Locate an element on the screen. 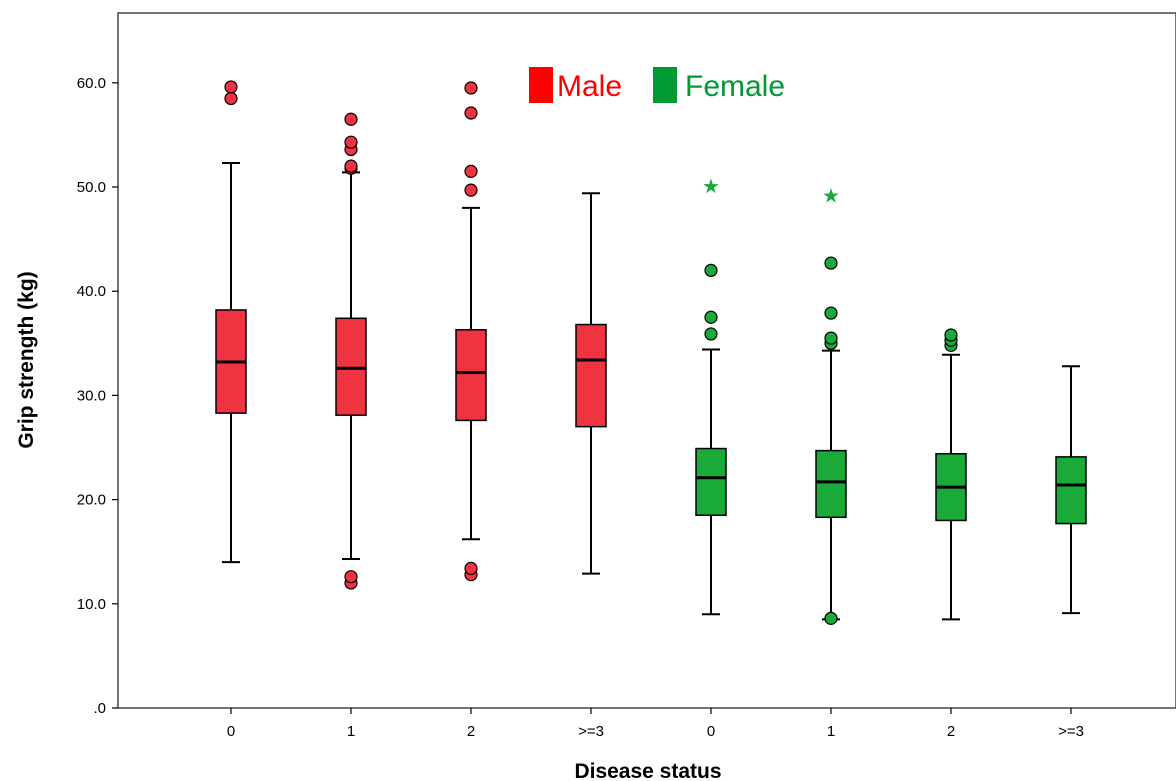  y-axis: .0 10.0 20.0 30.0 40.0 50.0 60.0 is located at coordinates (97, 396).